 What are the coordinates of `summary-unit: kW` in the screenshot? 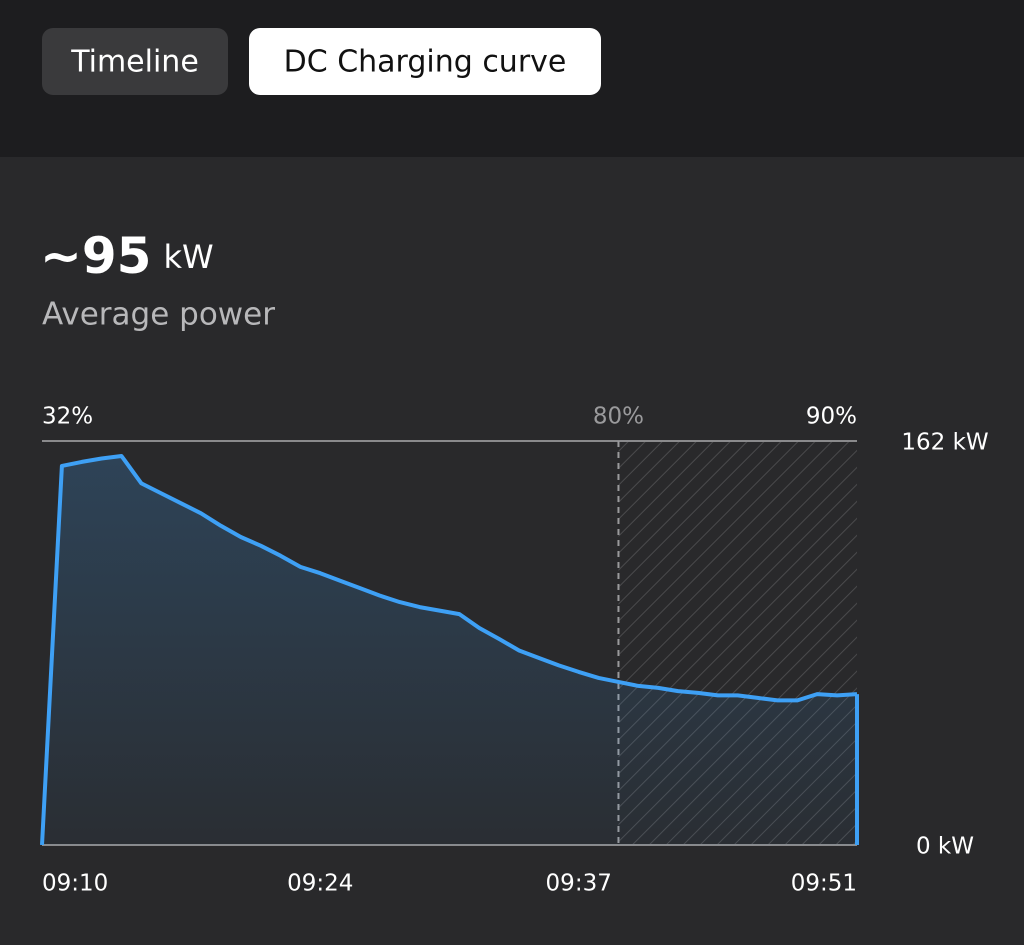 It's located at (188, 257).